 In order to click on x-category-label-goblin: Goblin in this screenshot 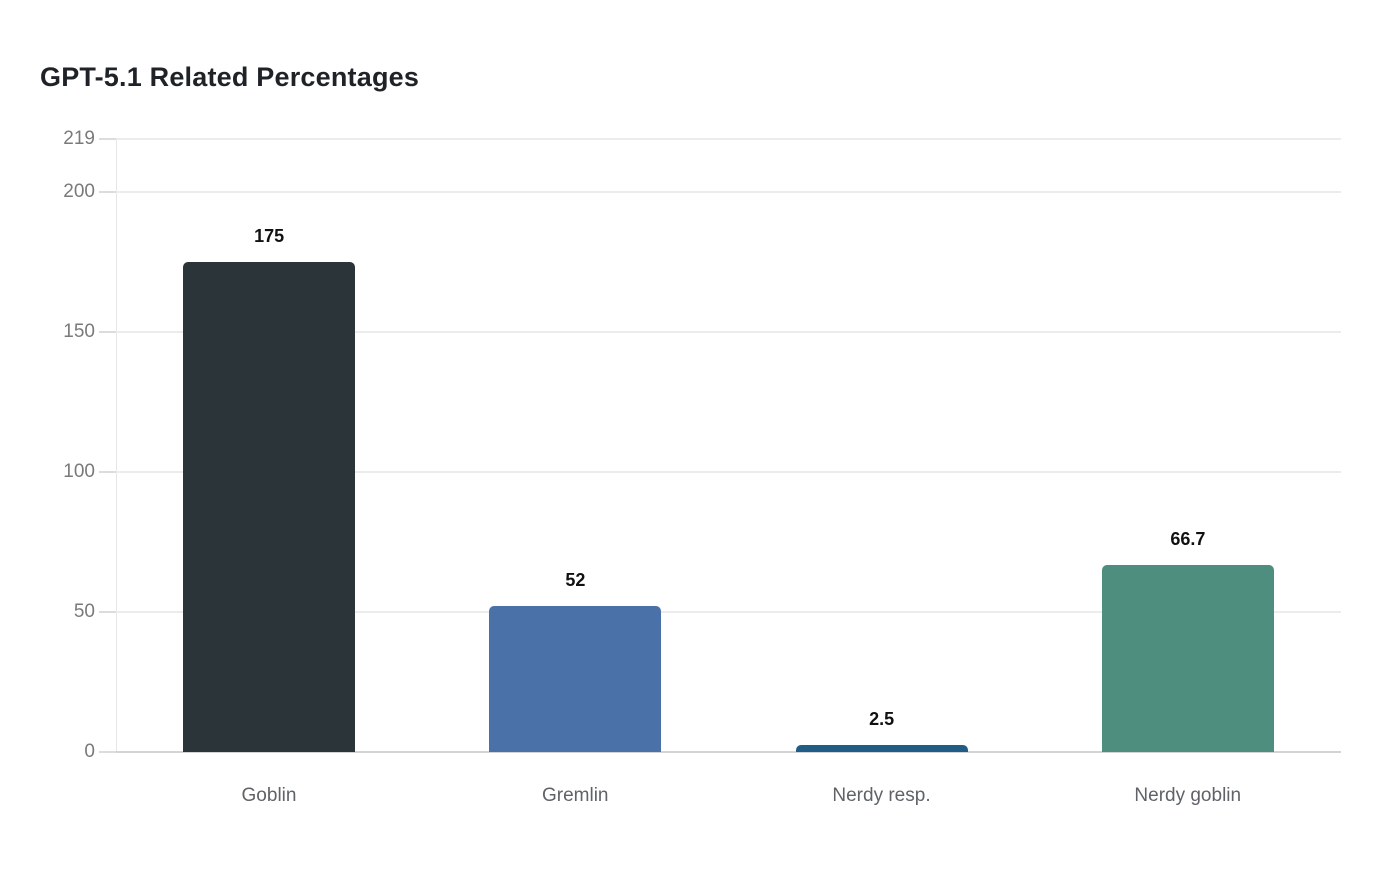, I will do `click(269, 795)`.